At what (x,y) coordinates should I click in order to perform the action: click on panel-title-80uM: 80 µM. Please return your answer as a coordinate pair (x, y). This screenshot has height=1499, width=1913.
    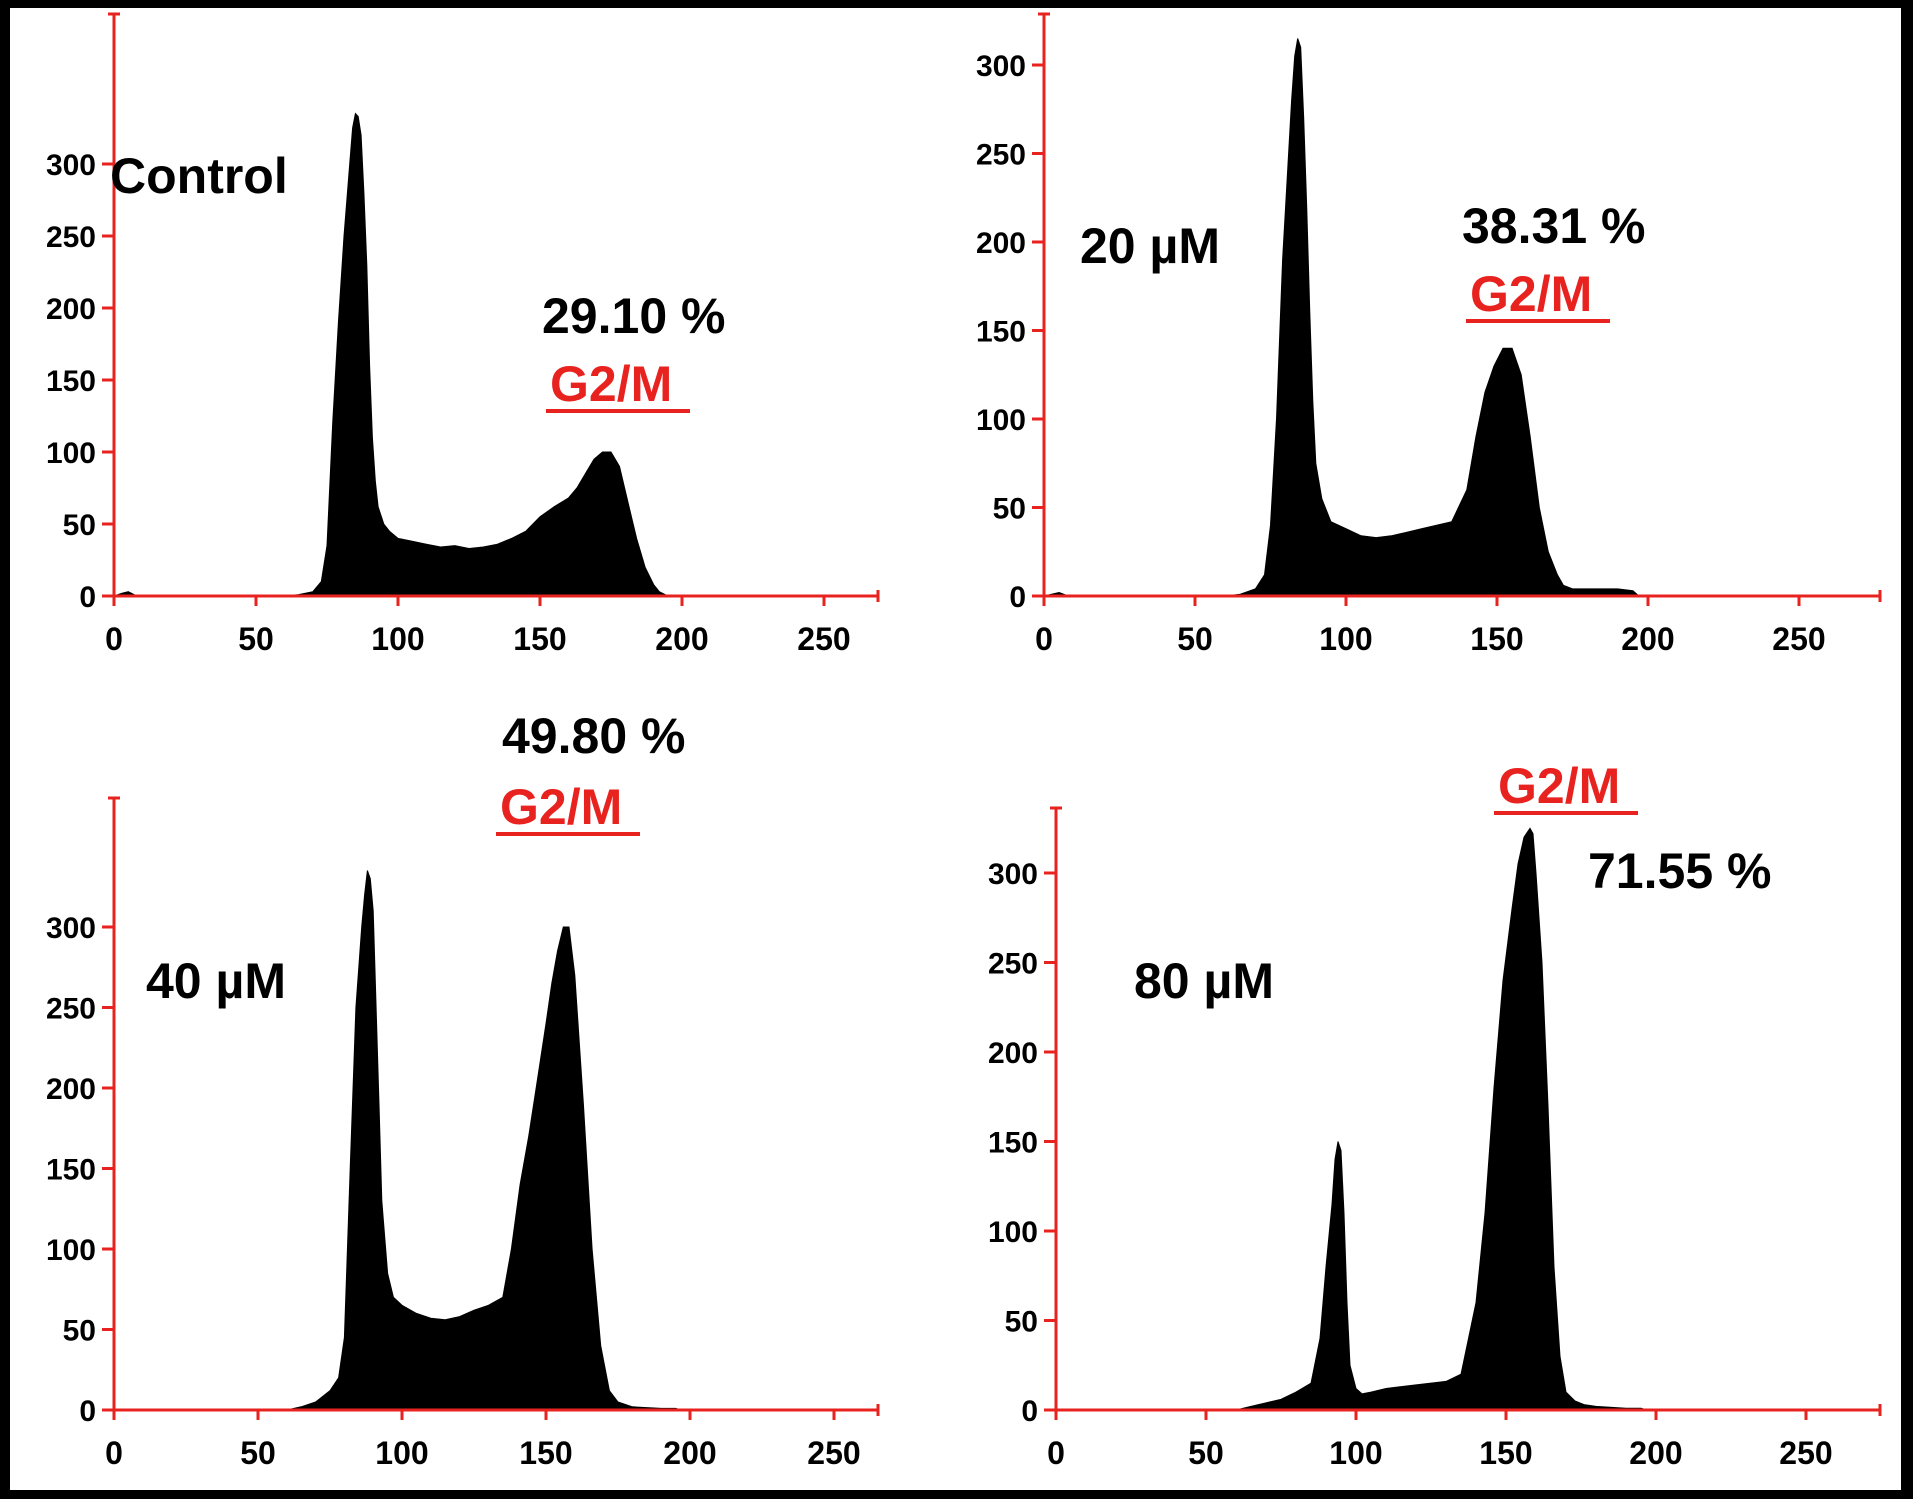
    Looking at the image, I should click on (1204, 981).